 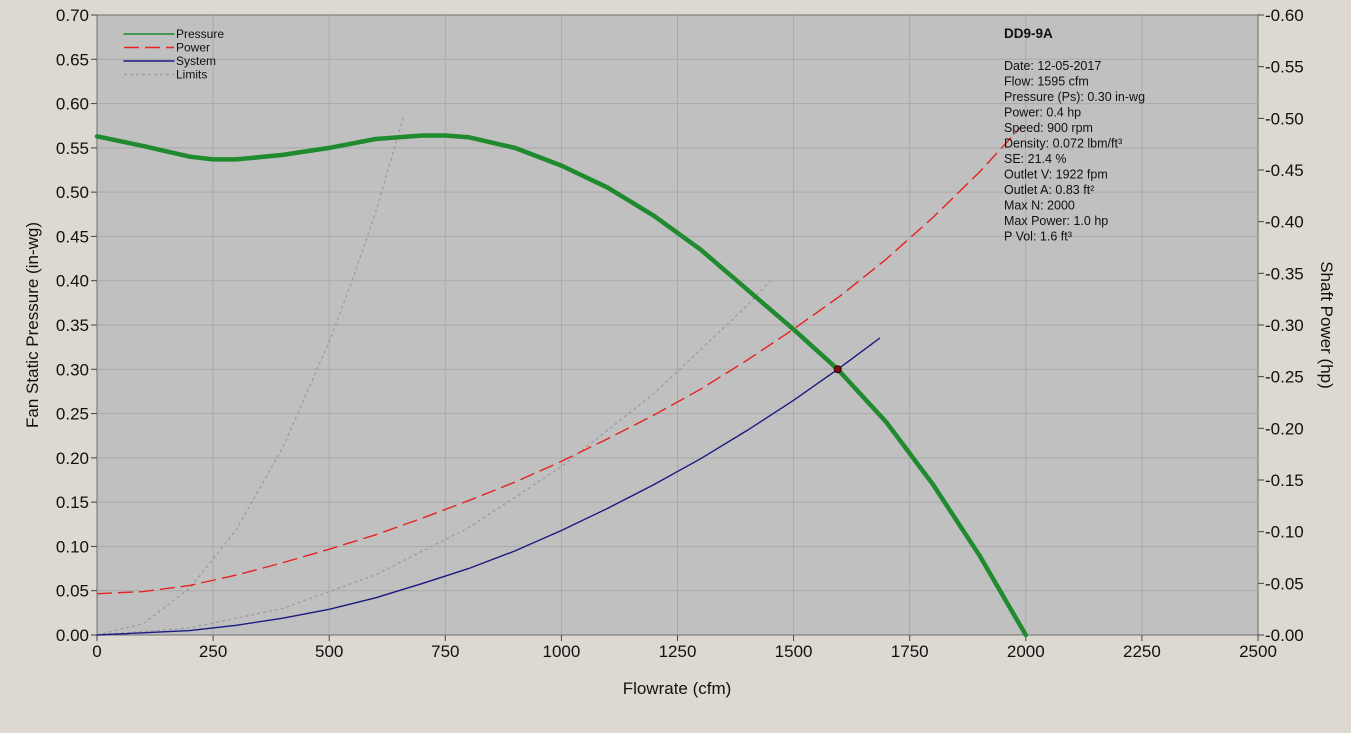 What do you see at coordinates (72, 591) in the screenshot?
I see `y-tick-label: 0.05` at bounding box center [72, 591].